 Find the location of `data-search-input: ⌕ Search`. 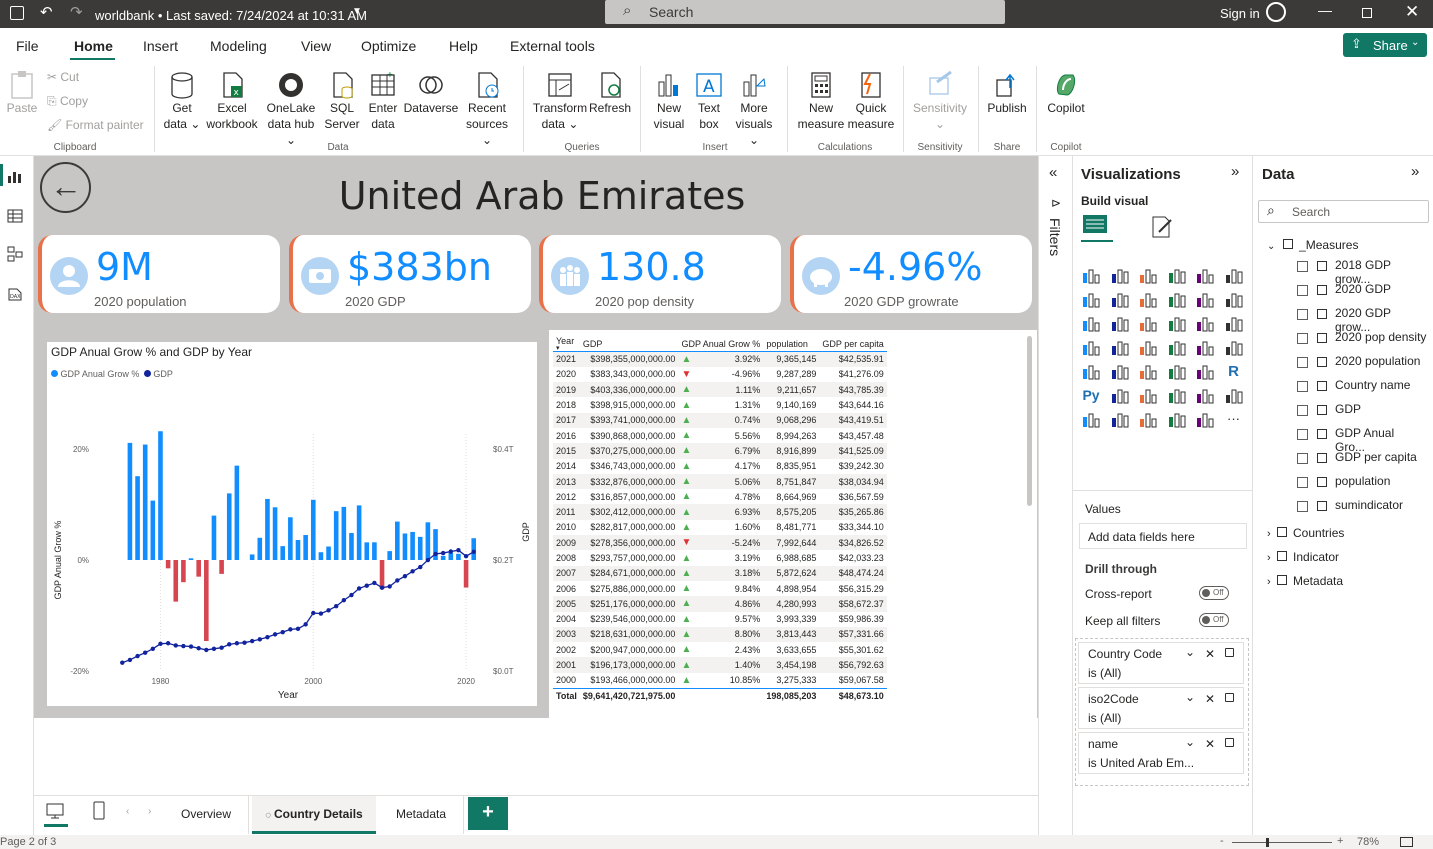

data-search-input: ⌕ Search is located at coordinates (1343, 211).